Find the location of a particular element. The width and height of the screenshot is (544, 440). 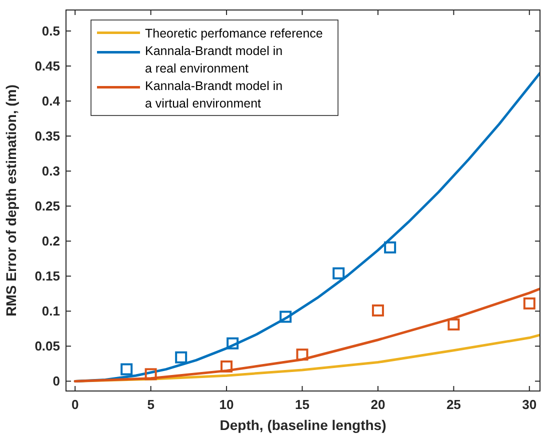

x-tick-label: 10 is located at coordinates (226, 404).